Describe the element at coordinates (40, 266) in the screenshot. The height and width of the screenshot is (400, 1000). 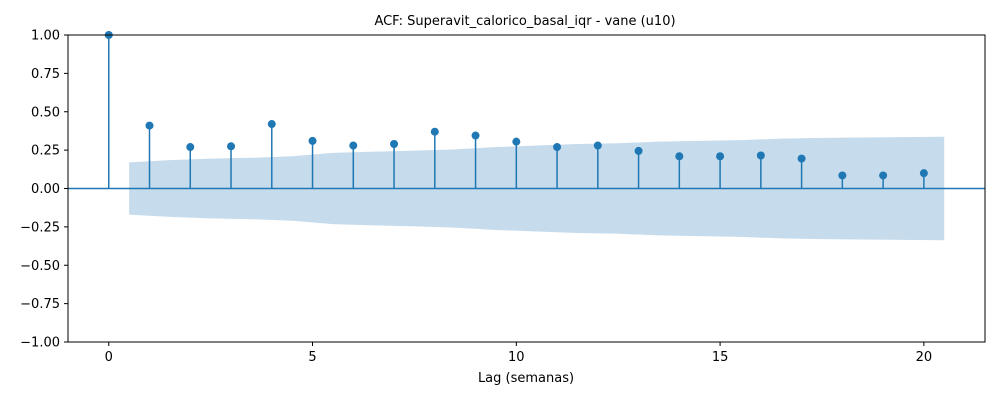
I see `y-tick-label: −0.50` at that location.